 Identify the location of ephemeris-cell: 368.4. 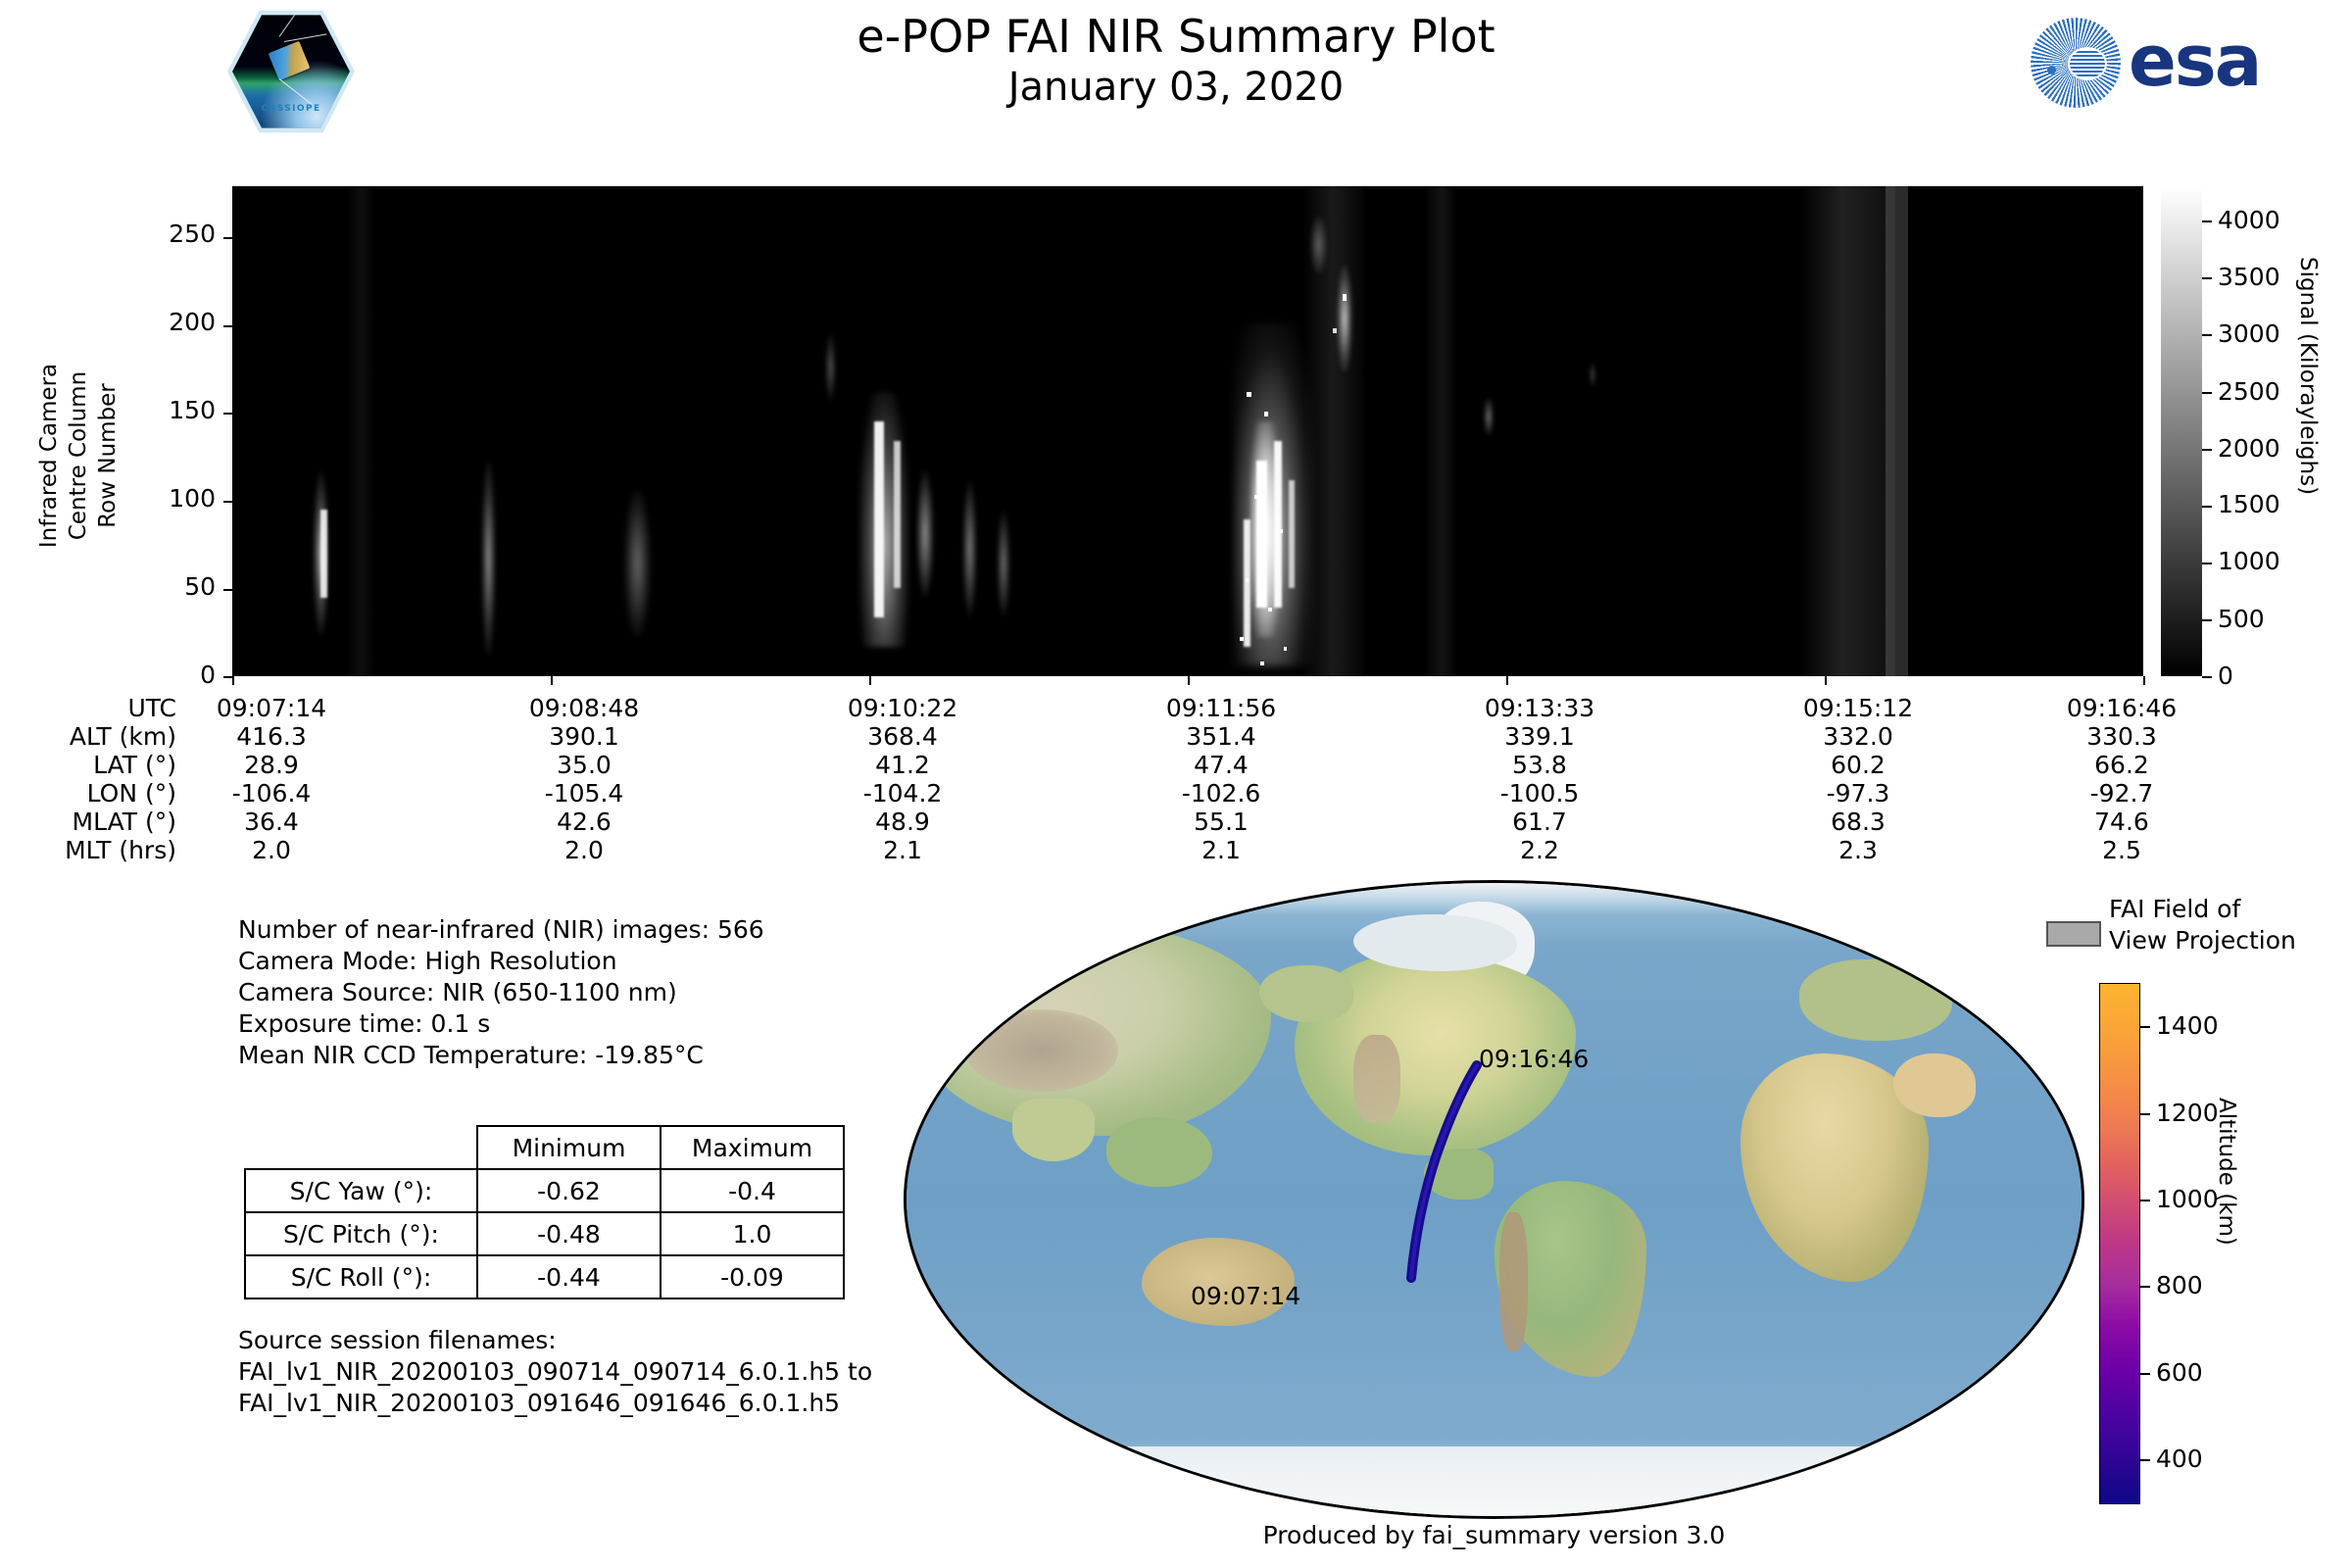
(902, 736).